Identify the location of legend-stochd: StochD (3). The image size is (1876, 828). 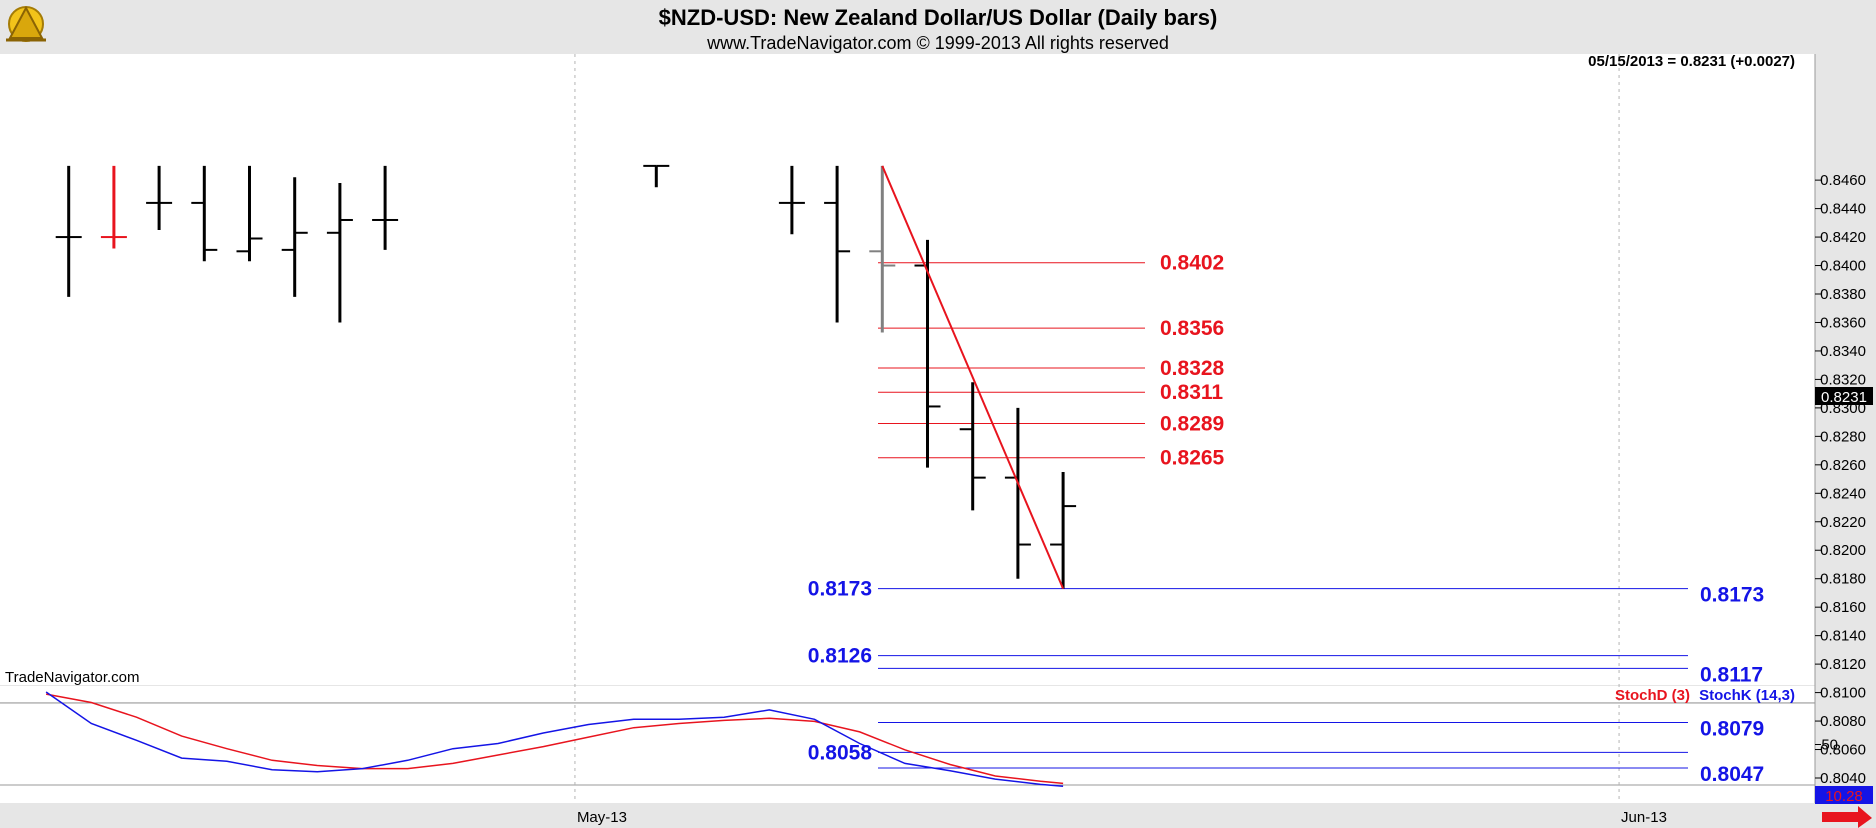
(1652, 695).